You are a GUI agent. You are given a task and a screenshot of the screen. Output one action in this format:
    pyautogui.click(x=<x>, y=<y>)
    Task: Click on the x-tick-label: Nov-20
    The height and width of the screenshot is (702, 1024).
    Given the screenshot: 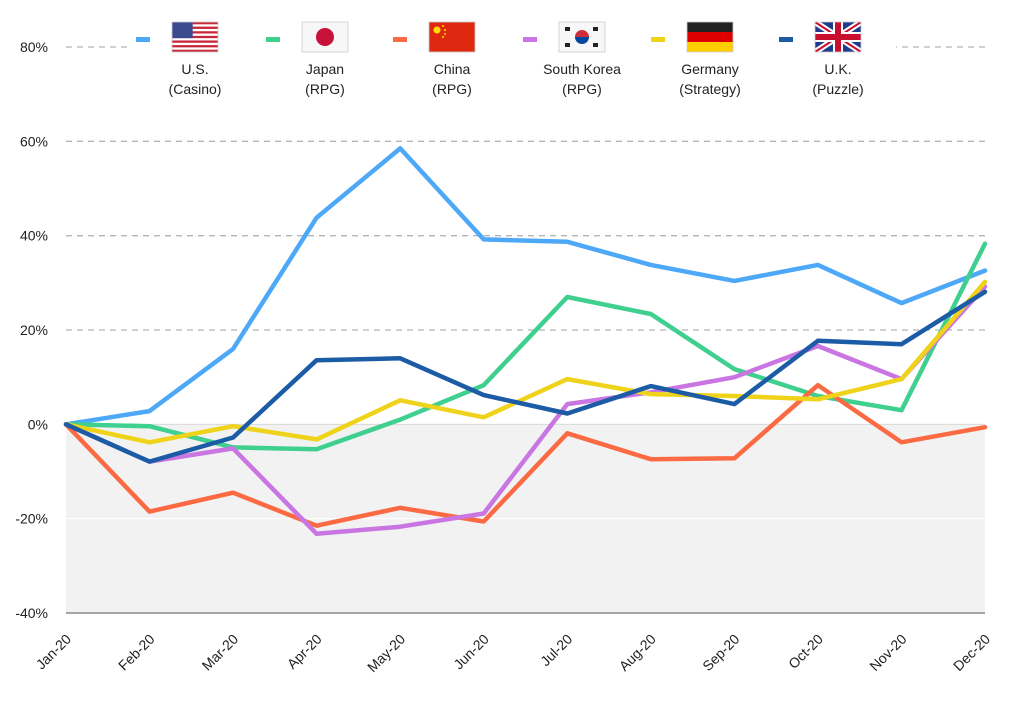 What is the action you would take?
    pyautogui.click(x=887, y=652)
    